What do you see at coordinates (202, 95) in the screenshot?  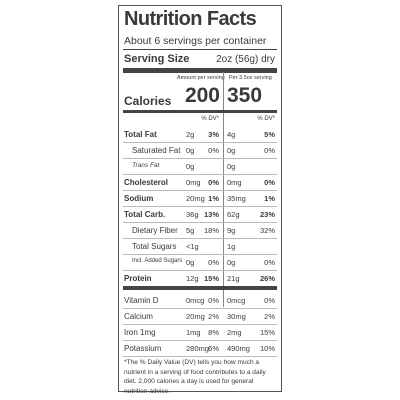 I see `calories-value: 200` at bounding box center [202, 95].